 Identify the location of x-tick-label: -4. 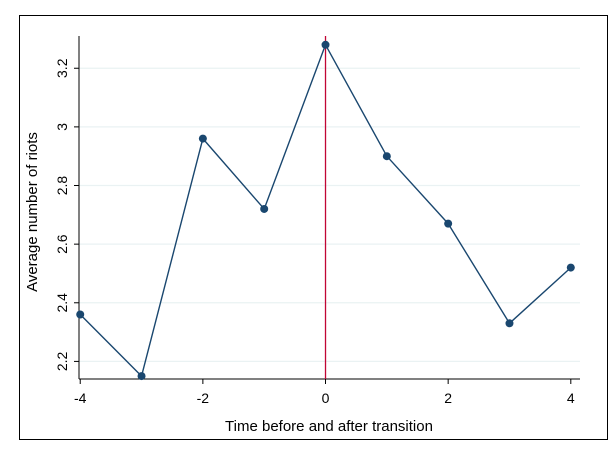
(80, 398).